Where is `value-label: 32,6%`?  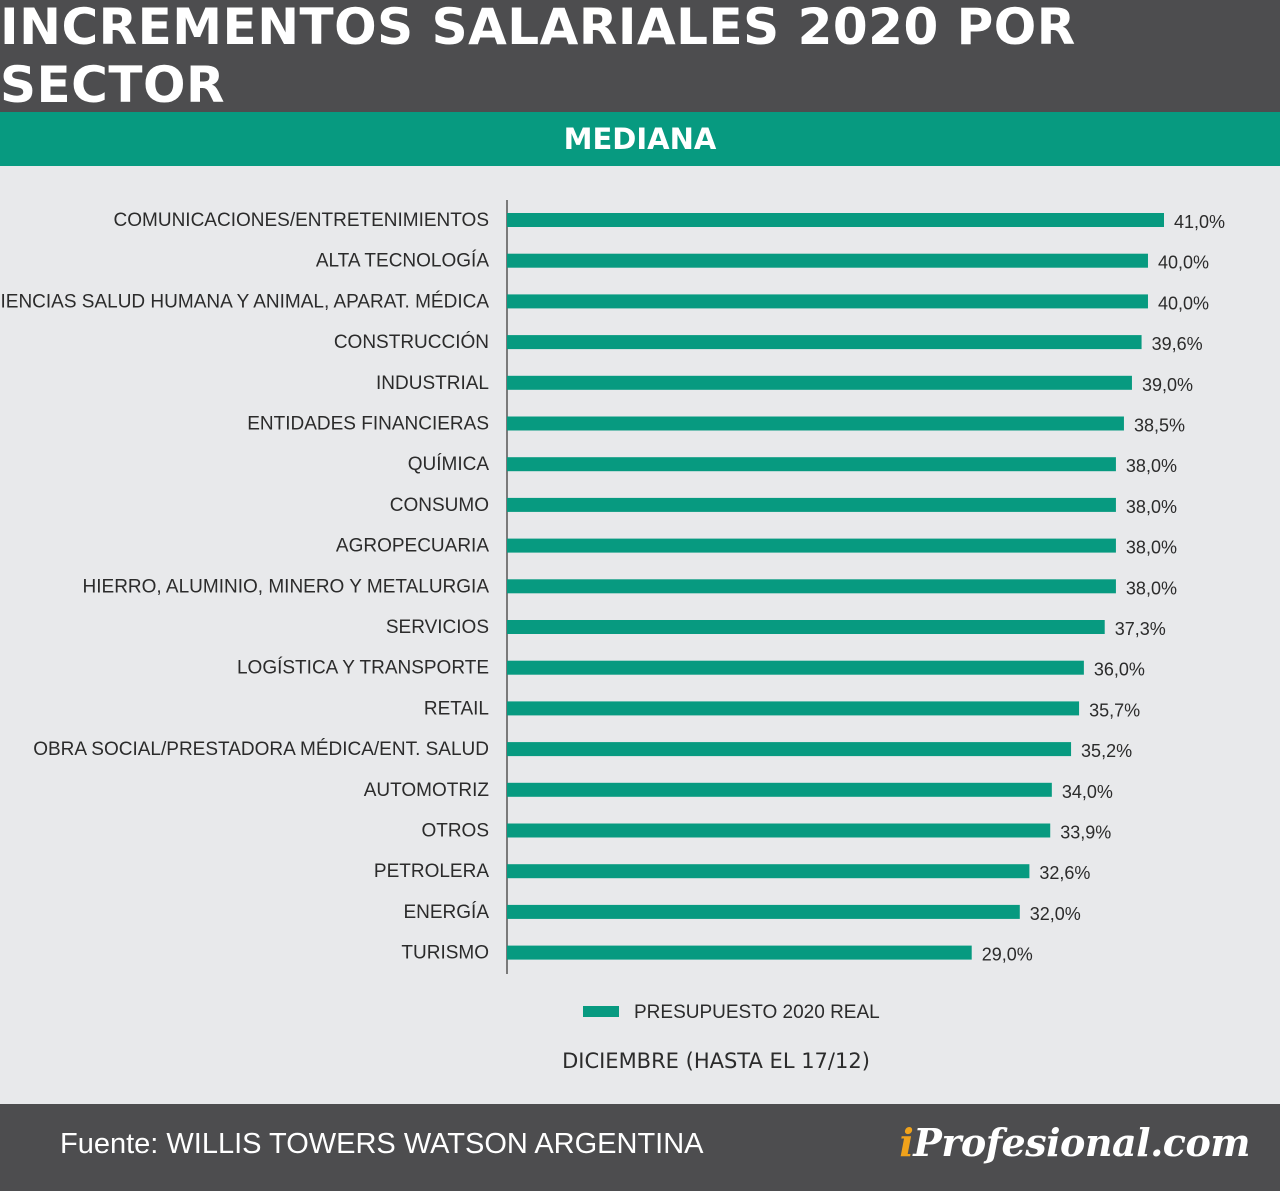
value-label: 32,6% is located at coordinates (1064, 873).